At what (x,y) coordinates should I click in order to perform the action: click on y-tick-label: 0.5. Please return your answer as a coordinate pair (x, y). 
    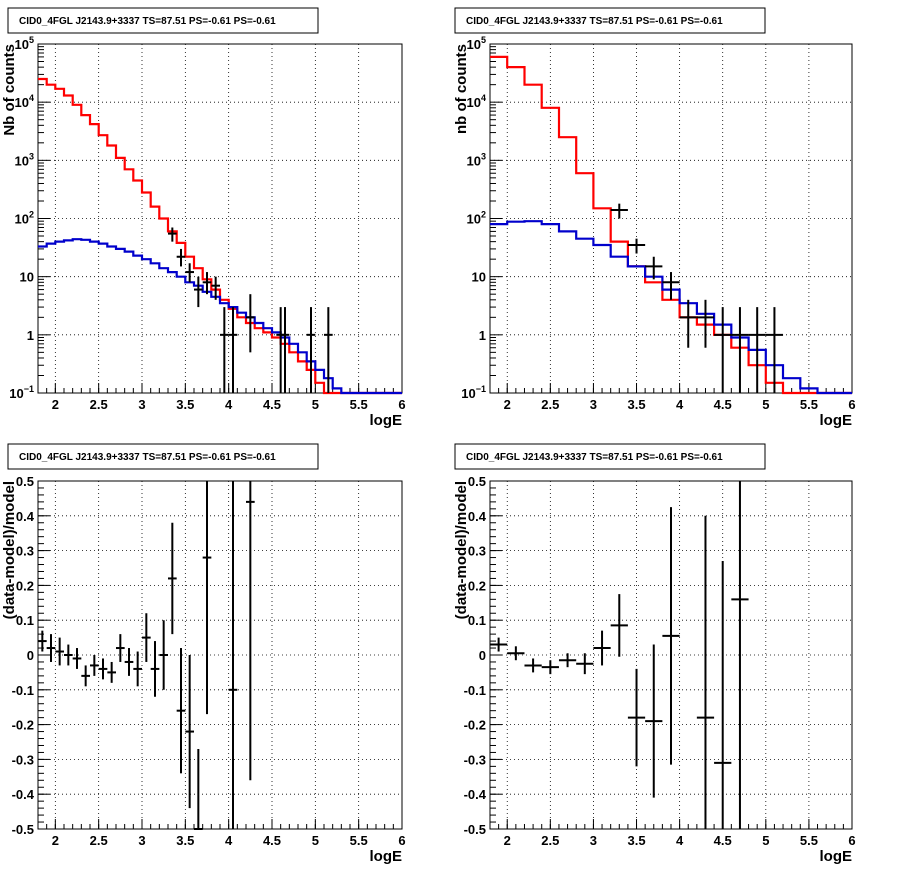
    Looking at the image, I should click on (477, 481).